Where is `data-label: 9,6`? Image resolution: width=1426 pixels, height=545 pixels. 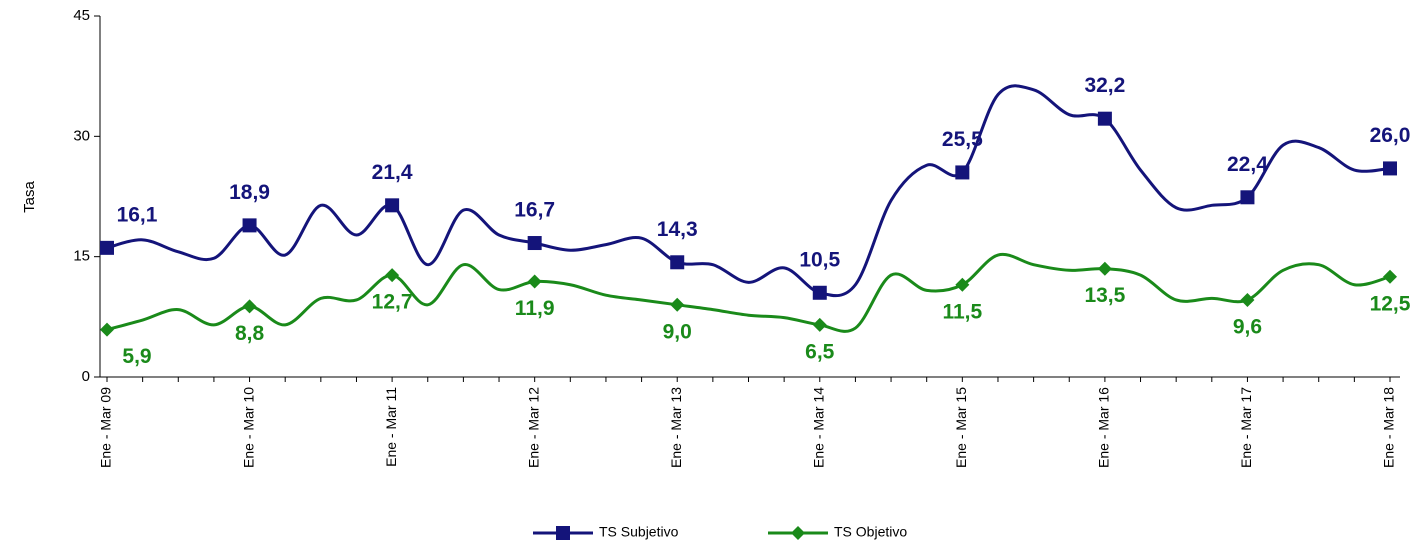
data-label: 9,6 is located at coordinates (1247, 327).